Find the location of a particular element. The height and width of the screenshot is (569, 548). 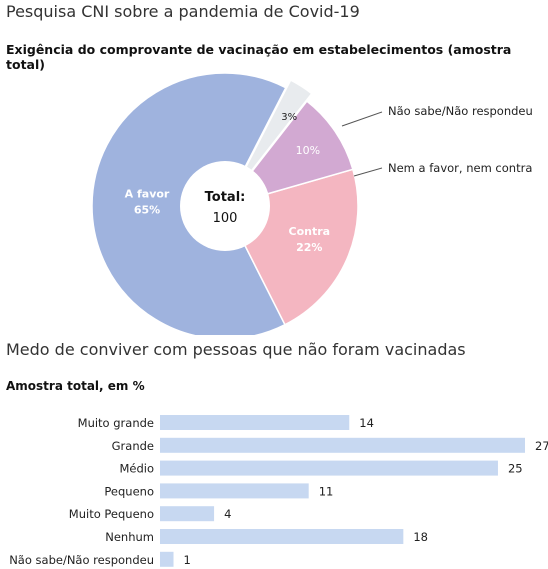

pie-value-nem-a-favor: 10% is located at coordinates (308, 150).